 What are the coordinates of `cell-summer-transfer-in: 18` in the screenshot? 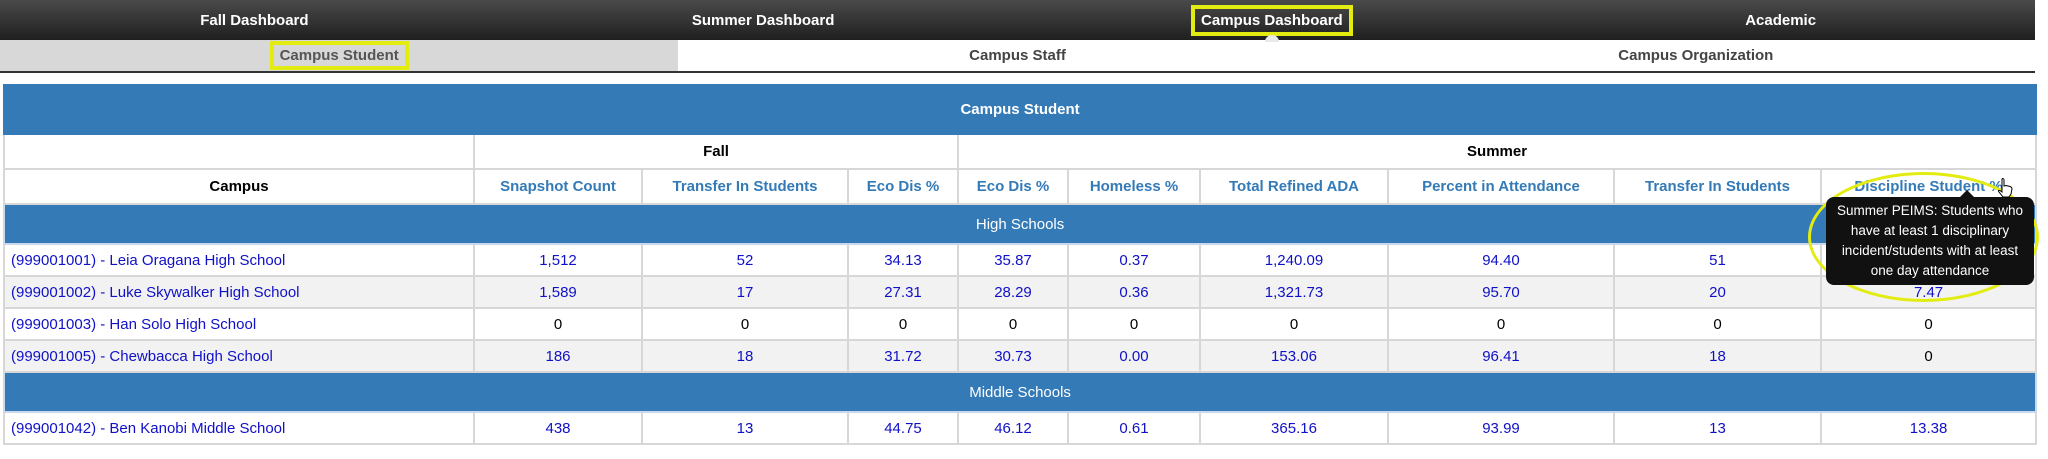 It's located at (1717, 356).